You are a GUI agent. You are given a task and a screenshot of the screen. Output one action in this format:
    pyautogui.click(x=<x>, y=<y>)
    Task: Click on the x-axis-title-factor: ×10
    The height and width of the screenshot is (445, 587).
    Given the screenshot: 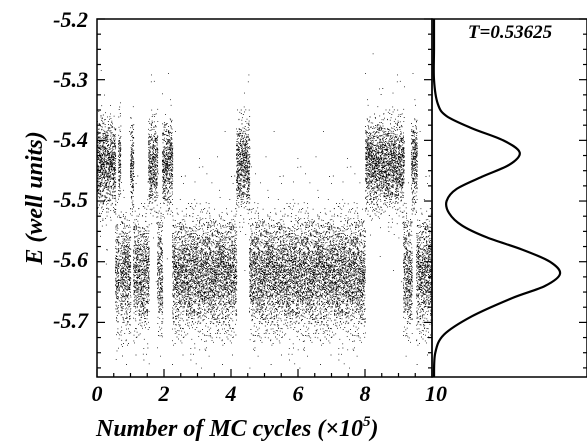 What is the action you would take?
    pyautogui.click(x=344, y=429)
    